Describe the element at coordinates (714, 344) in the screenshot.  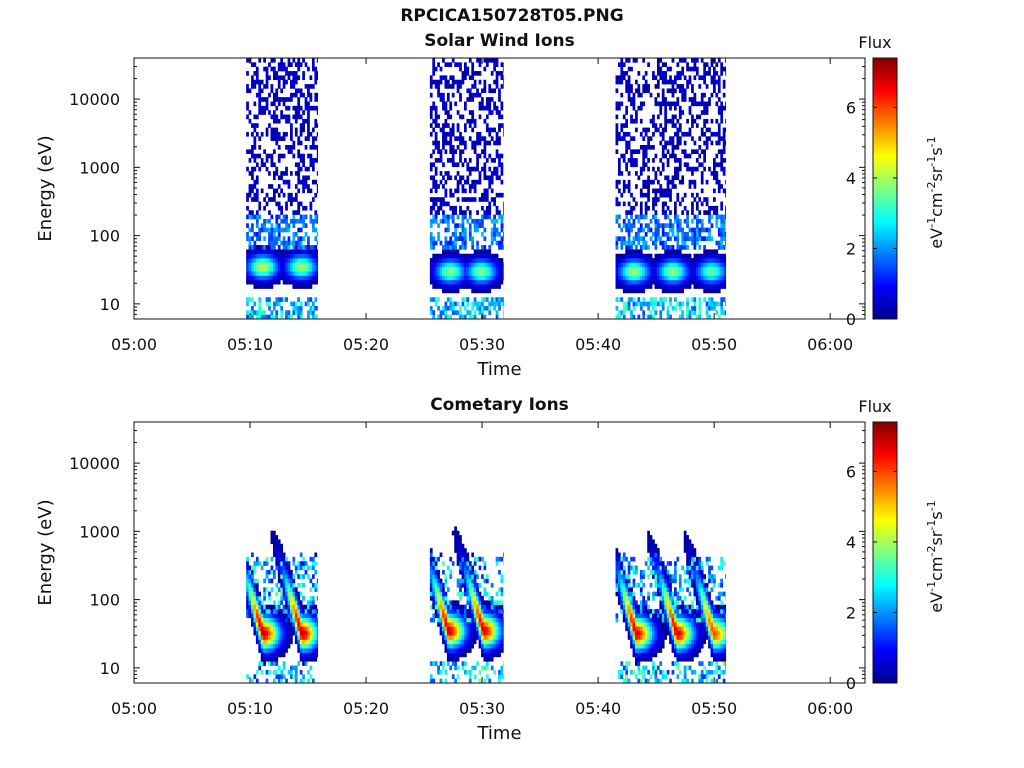
I see `x-tick-label: 05:50` at that location.